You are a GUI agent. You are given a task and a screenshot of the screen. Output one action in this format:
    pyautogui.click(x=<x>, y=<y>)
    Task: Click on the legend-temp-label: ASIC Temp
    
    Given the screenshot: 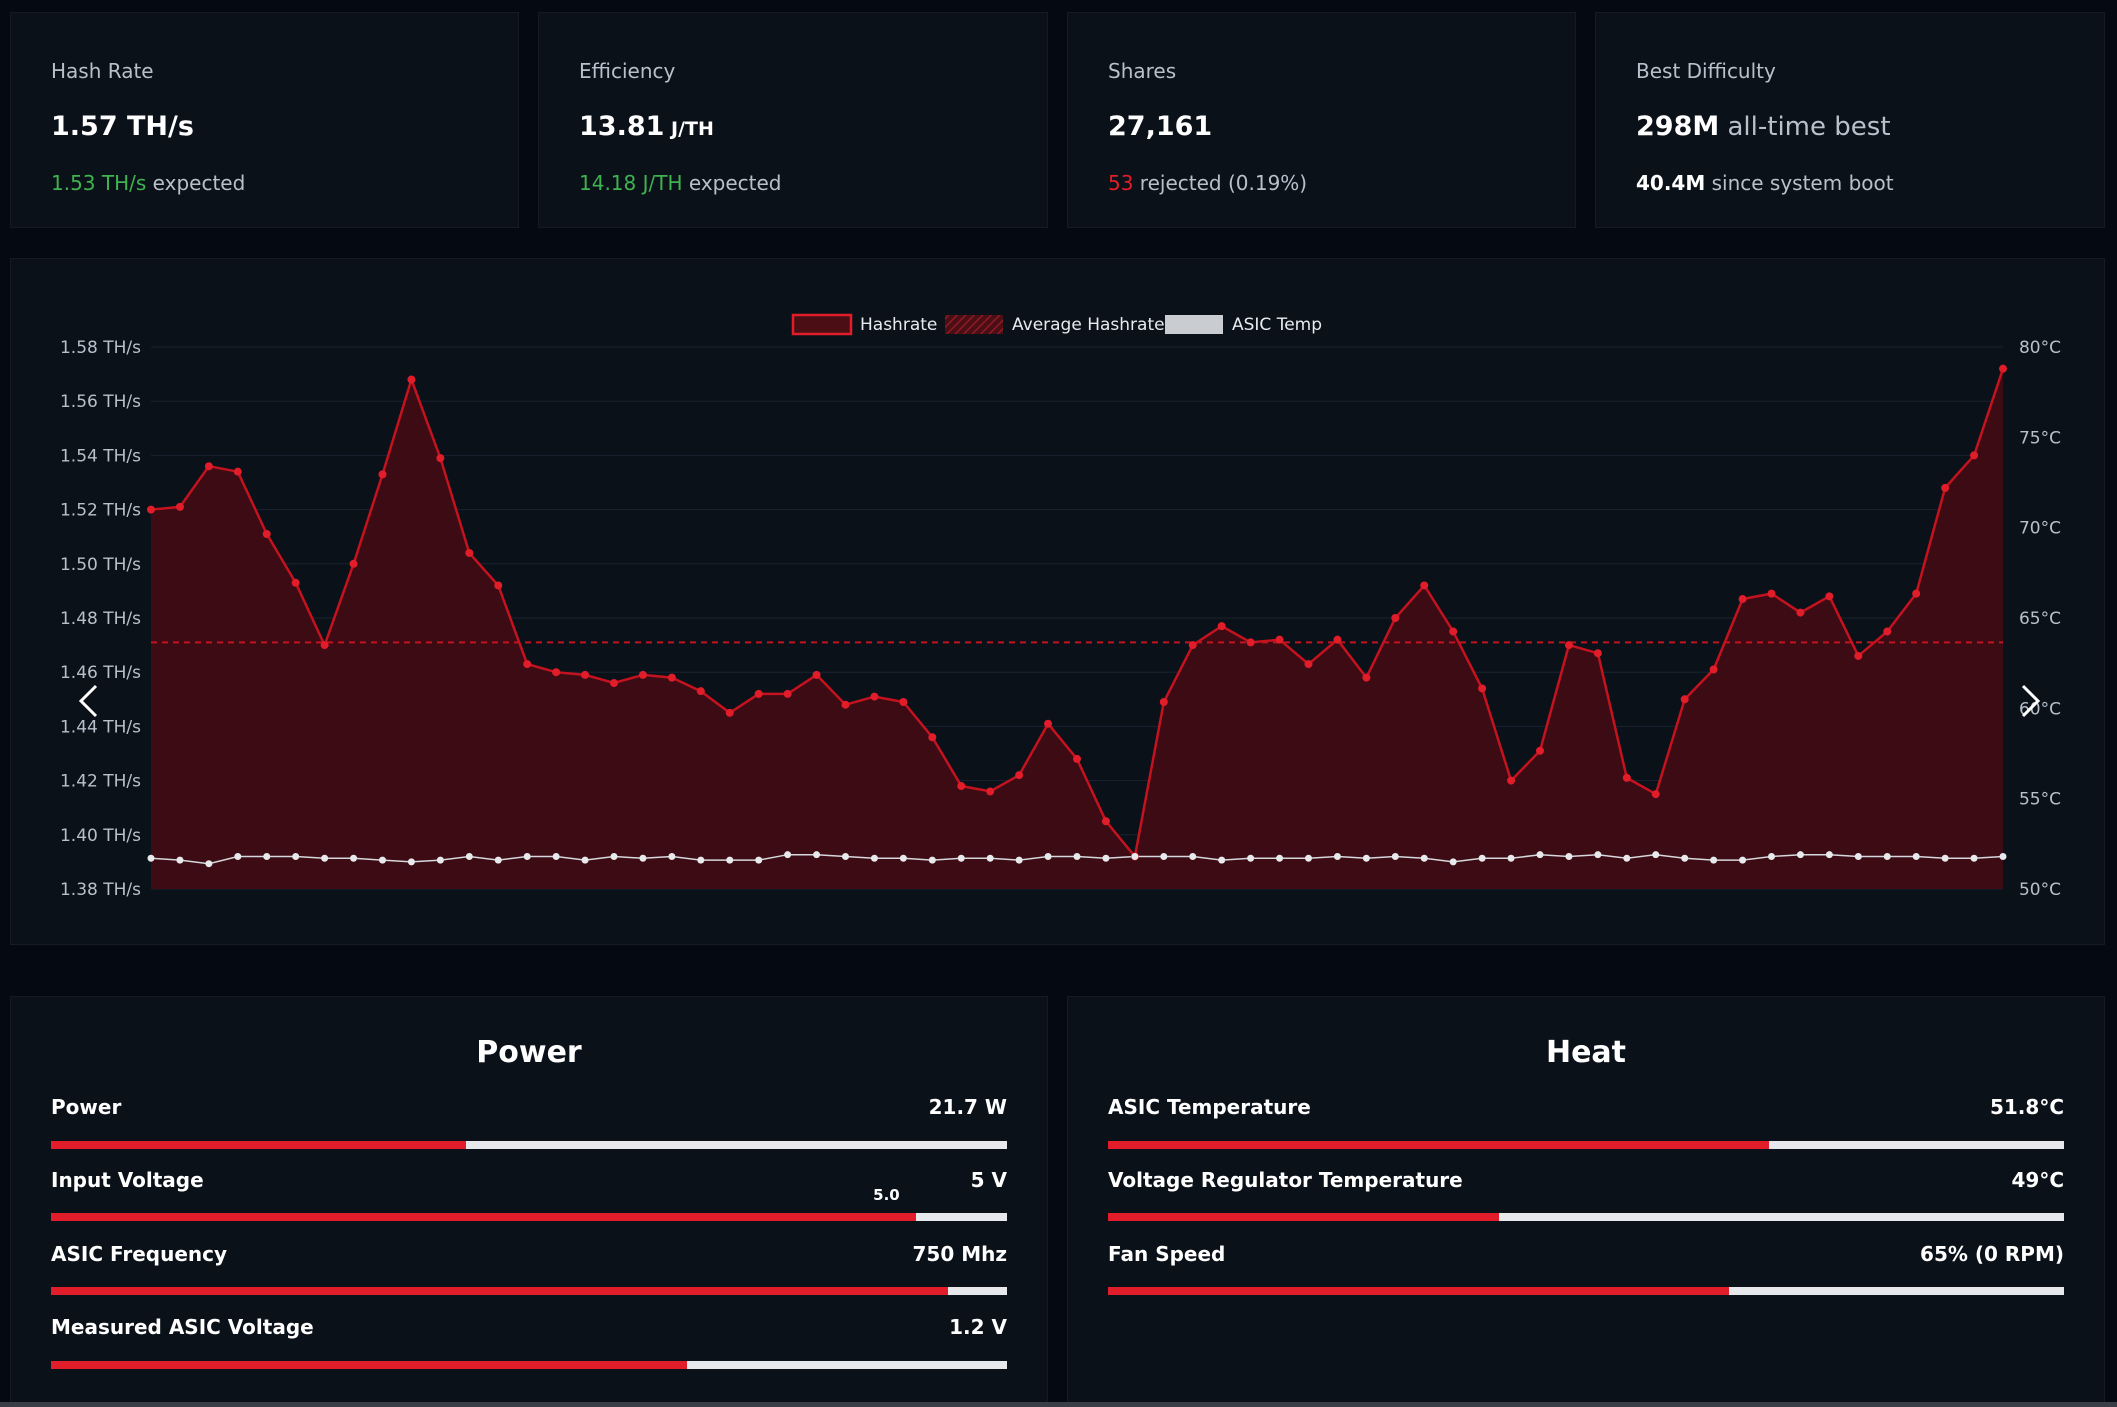 What is the action you would take?
    pyautogui.click(x=1277, y=325)
    